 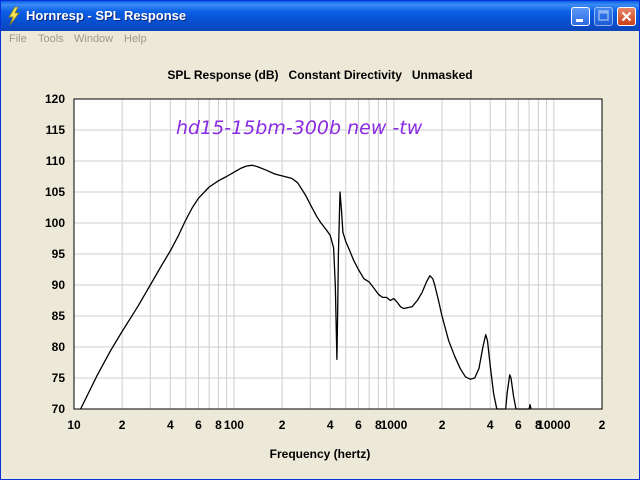 I want to click on lightning-app-icon, so click(x=14, y=16).